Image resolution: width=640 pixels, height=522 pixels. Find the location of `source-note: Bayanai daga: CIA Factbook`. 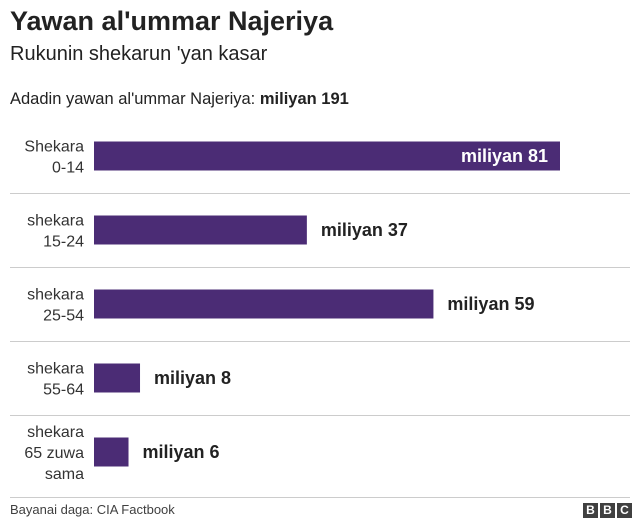

source-note: Bayanai daga: CIA Factbook is located at coordinates (92, 509).